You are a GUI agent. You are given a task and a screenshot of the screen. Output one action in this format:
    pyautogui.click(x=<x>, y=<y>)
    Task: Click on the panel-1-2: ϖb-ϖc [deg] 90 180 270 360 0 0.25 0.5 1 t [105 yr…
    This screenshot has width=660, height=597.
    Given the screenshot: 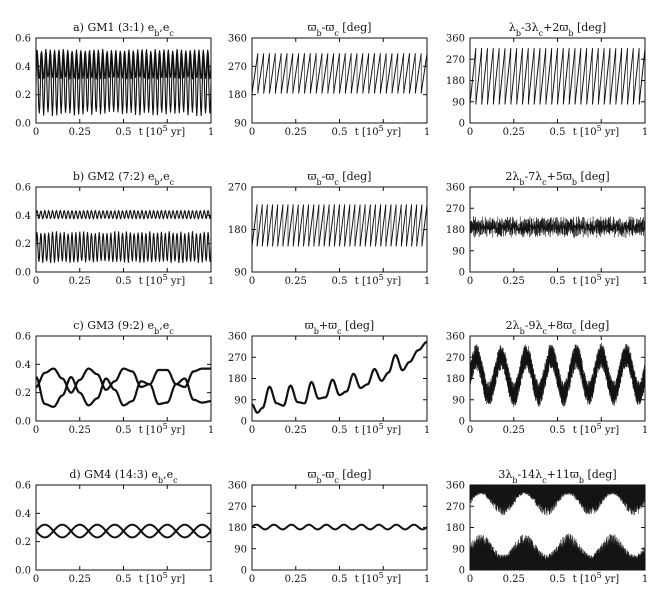 What is the action you would take?
    pyautogui.click(x=329, y=79)
    